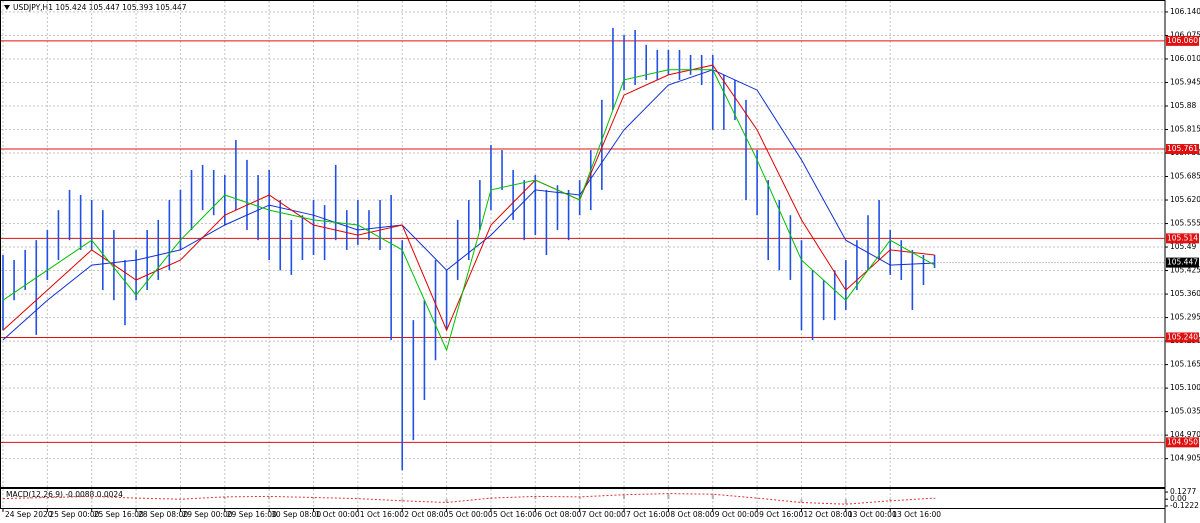  Describe the element at coordinates (296, 514) in the screenshot. I see `x-tick-label: 30 Sep 08:00` at that location.